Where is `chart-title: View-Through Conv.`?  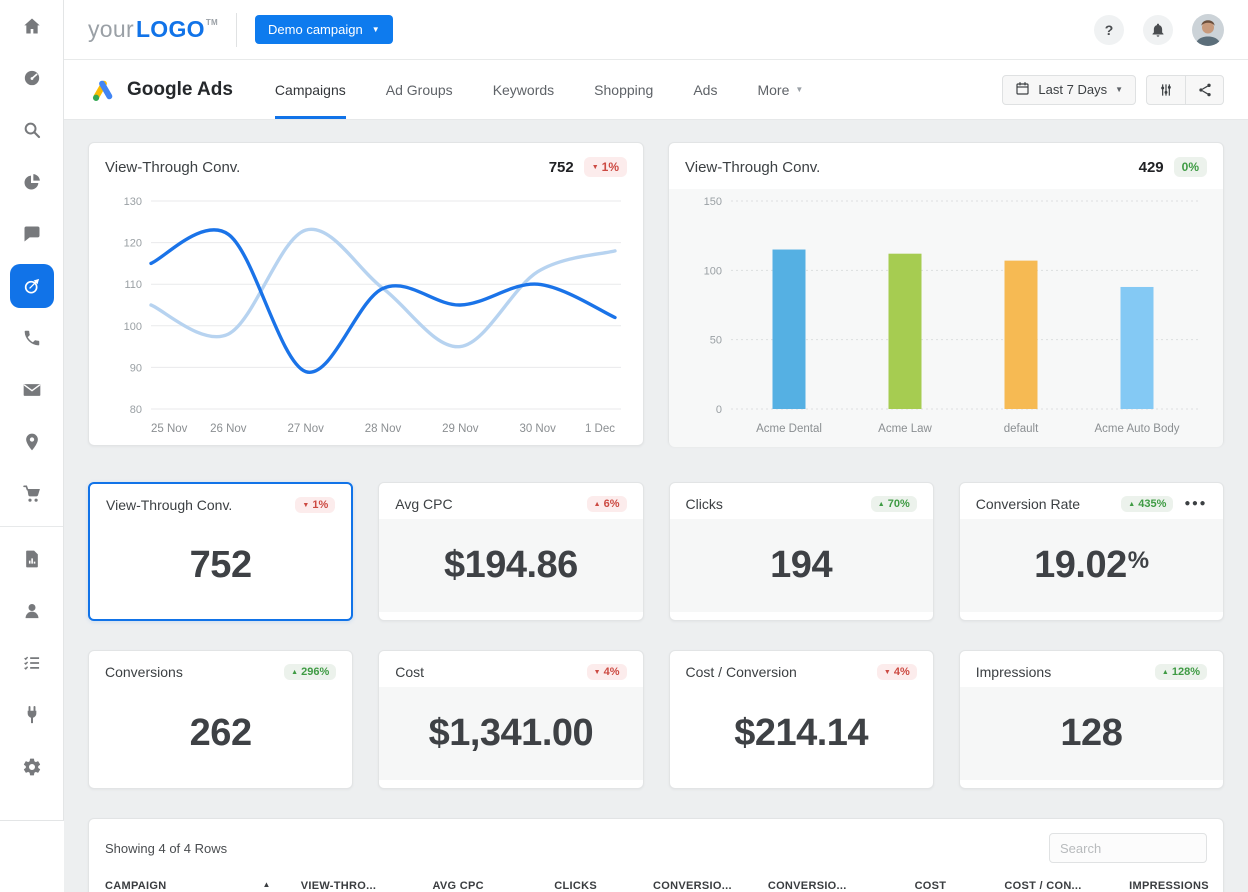
chart-title: View-Through Conv. is located at coordinates (173, 167).